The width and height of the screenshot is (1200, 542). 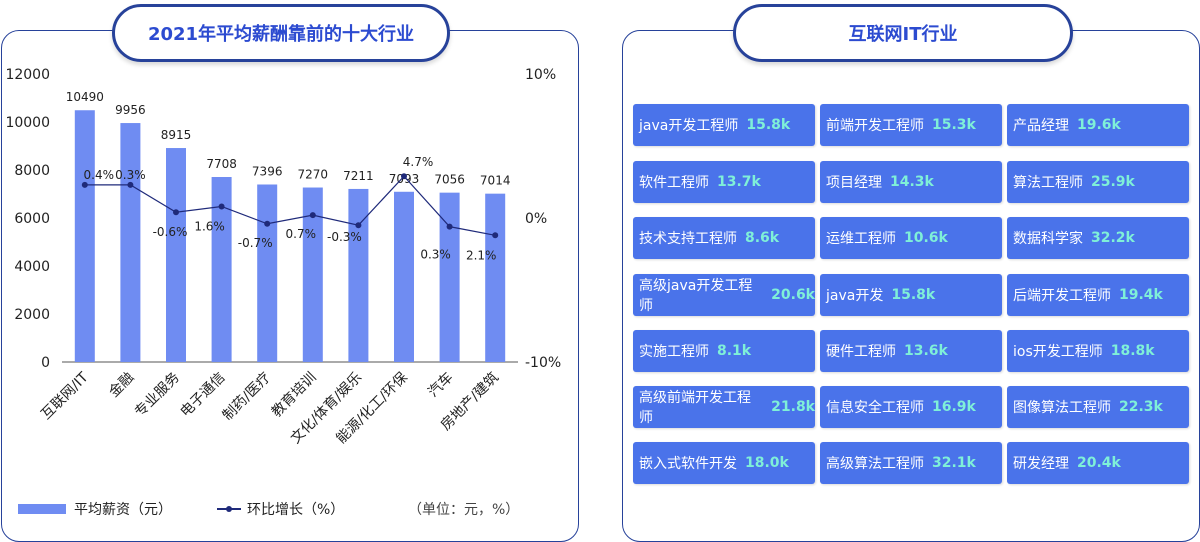 What do you see at coordinates (1141, 407) in the screenshot?
I see `job-salary: 22.3k` at bounding box center [1141, 407].